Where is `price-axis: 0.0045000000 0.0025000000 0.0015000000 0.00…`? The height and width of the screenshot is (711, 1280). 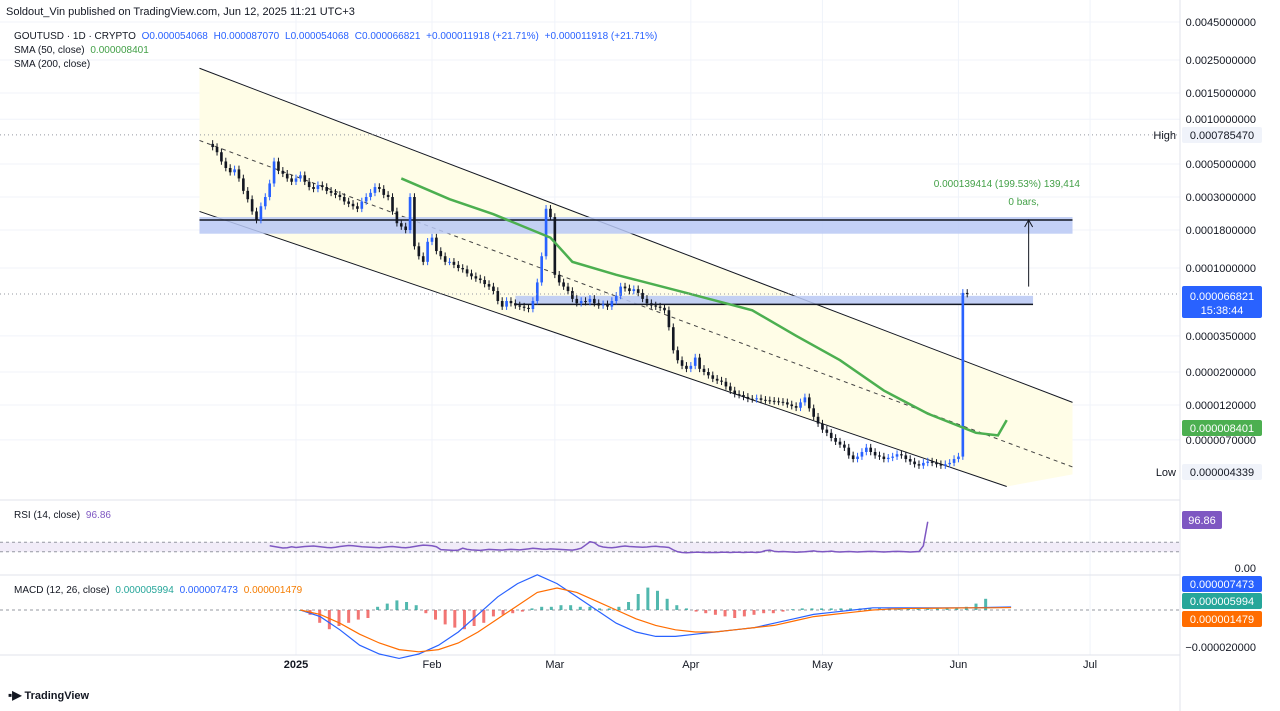
price-axis: 0.0045000000 0.0025000000 0.0015000000 0.00… is located at coordinates (1217, 355).